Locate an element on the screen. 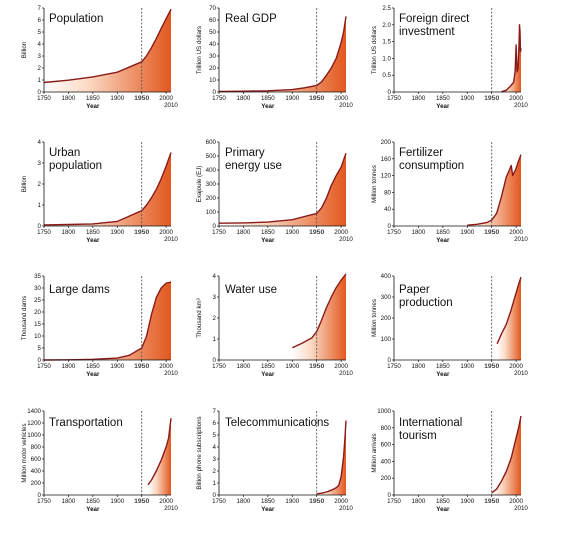 The image size is (572, 534). y-tick-label: 2.0 is located at coordinates (386, 25).